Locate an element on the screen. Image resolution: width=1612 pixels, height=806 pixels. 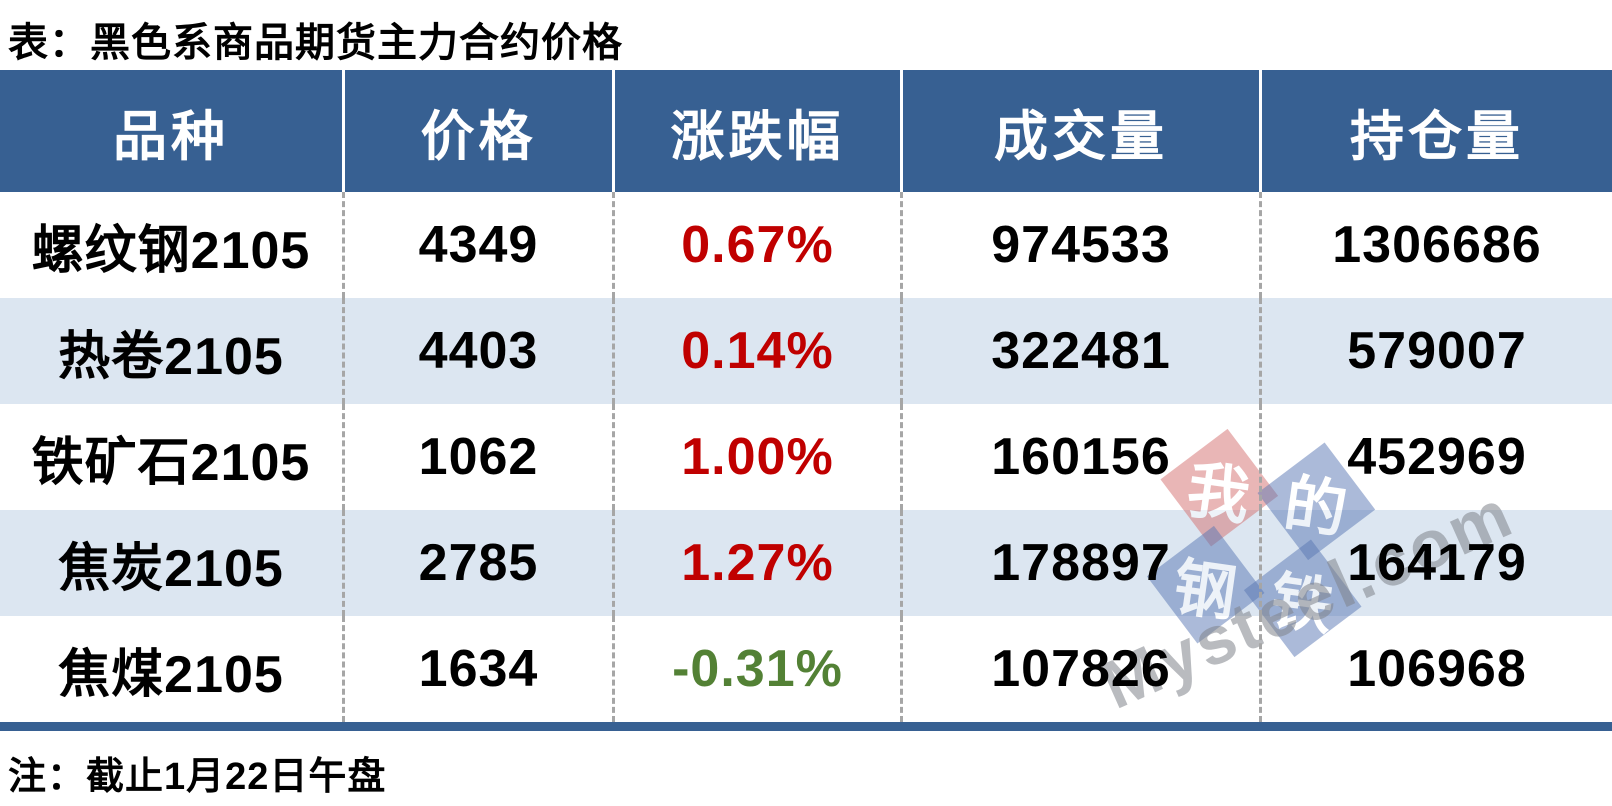
price-cell: 1062 is located at coordinates (477, 457).